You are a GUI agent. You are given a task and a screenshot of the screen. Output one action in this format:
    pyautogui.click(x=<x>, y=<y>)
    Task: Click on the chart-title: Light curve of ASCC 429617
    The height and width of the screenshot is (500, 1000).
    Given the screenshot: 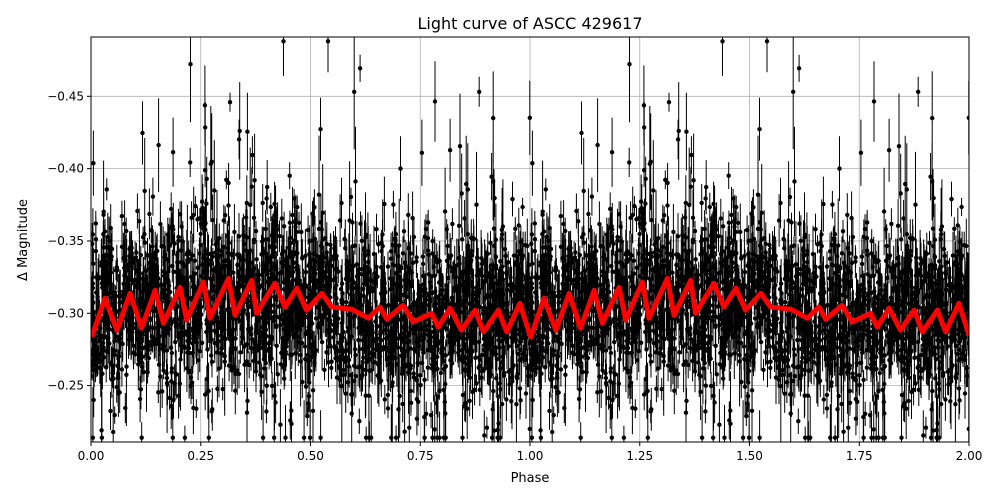 What is the action you would take?
    pyautogui.click(x=529, y=23)
    